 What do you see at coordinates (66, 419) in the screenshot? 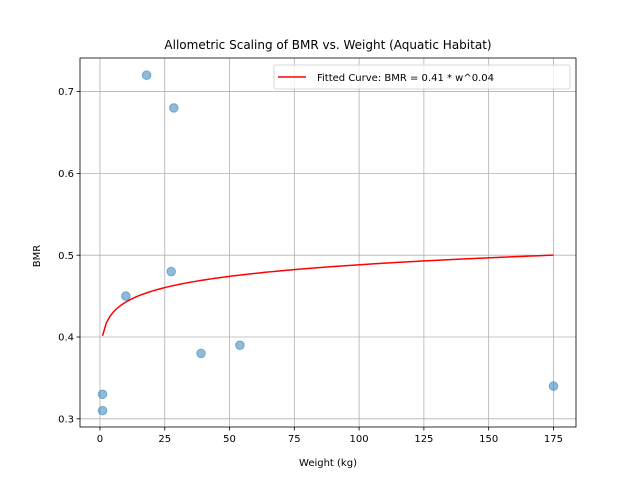
I see `y-tick-label-0: 0.3` at bounding box center [66, 419].